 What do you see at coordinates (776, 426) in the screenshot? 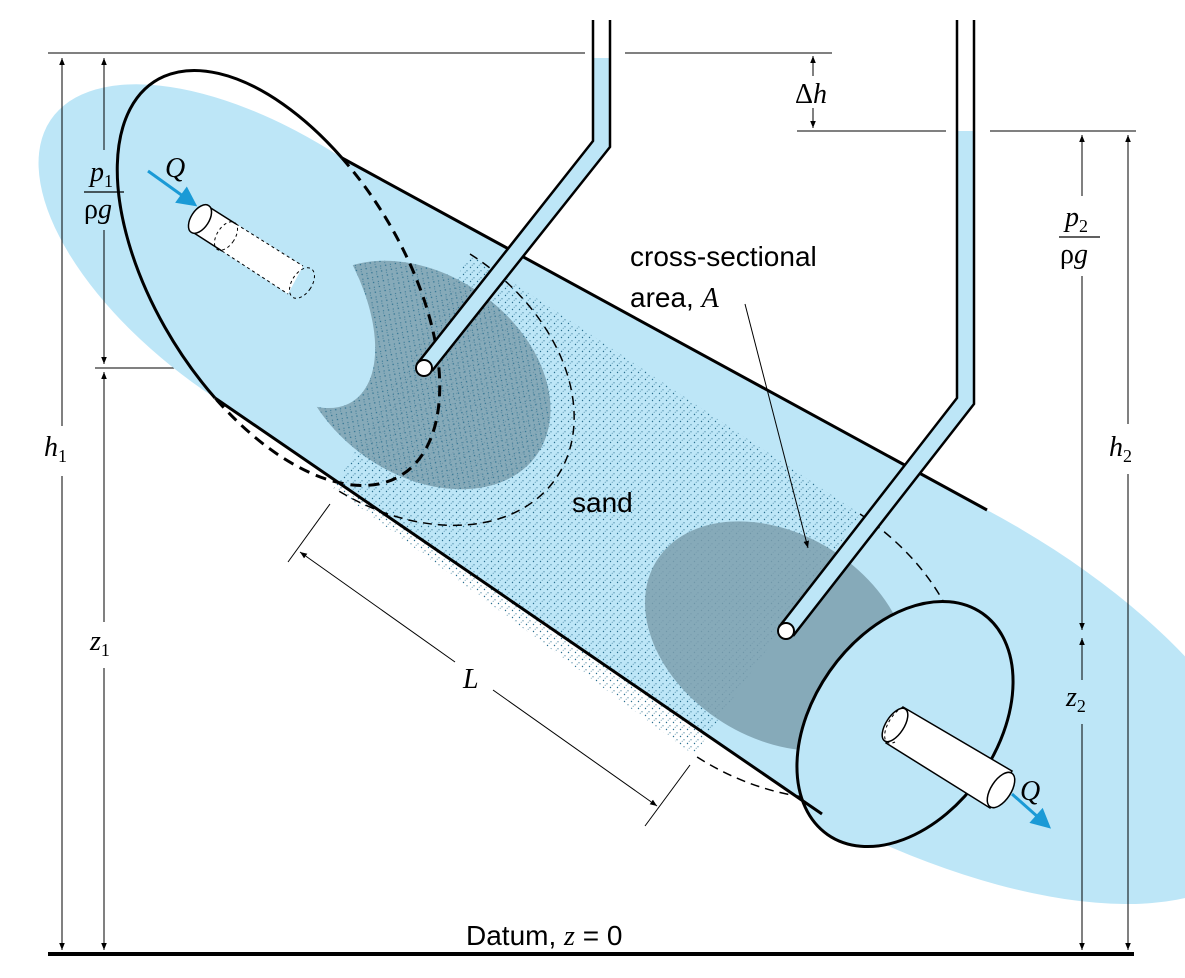
I see `area-leader-line` at bounding box center [776, 426].